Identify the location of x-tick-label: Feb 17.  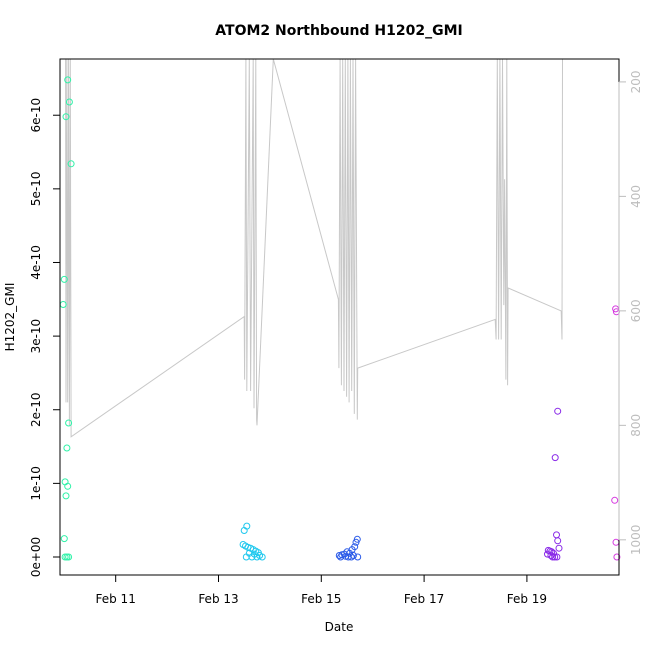
(424, 599).